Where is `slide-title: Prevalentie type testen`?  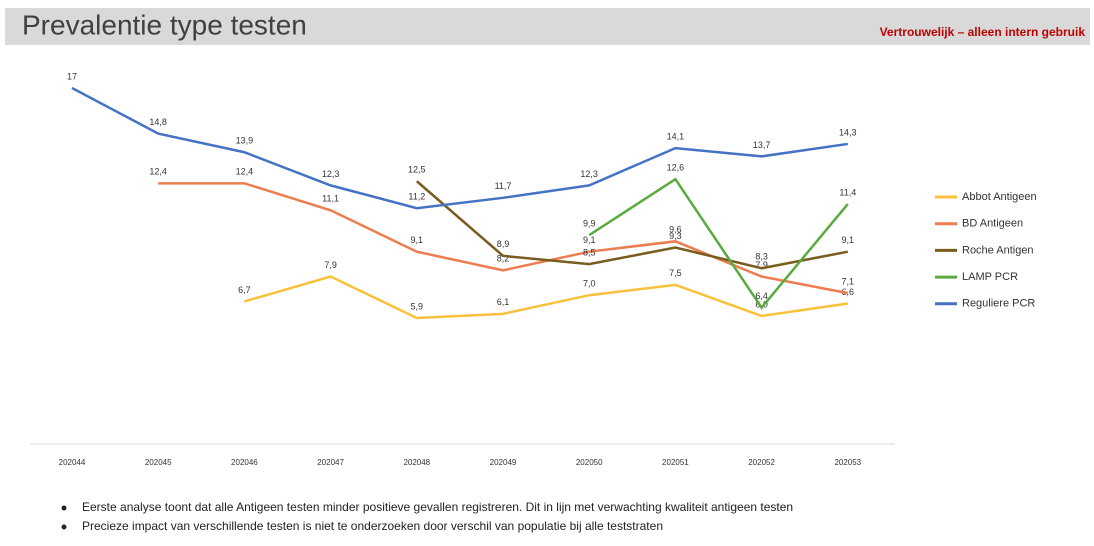 slide-title: Prevalentie type testen is located at coordinates (164, 24).